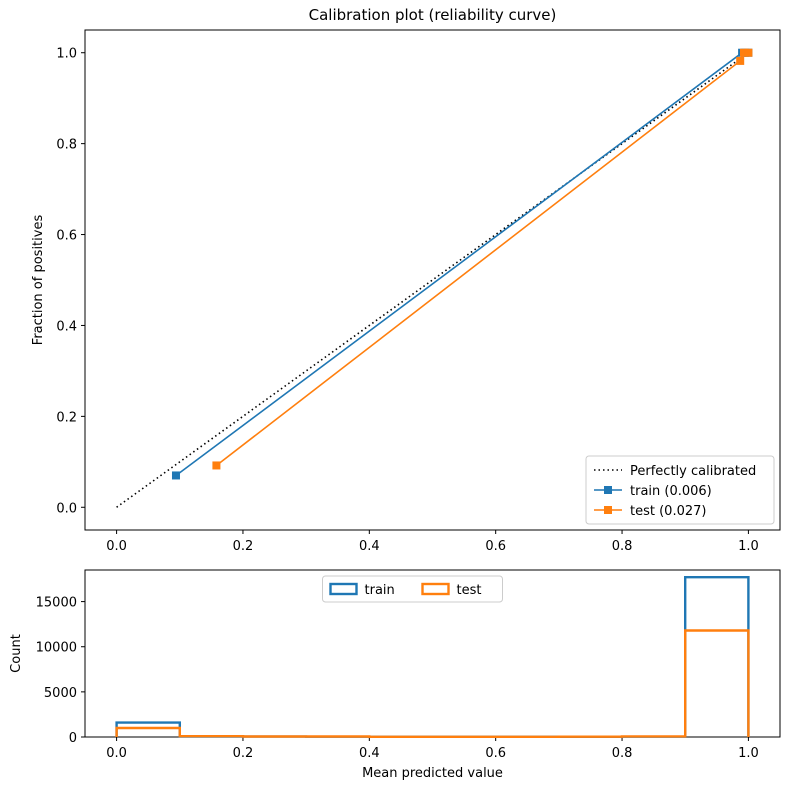  I want to click on legend-item-train: train, so click(362, 590).